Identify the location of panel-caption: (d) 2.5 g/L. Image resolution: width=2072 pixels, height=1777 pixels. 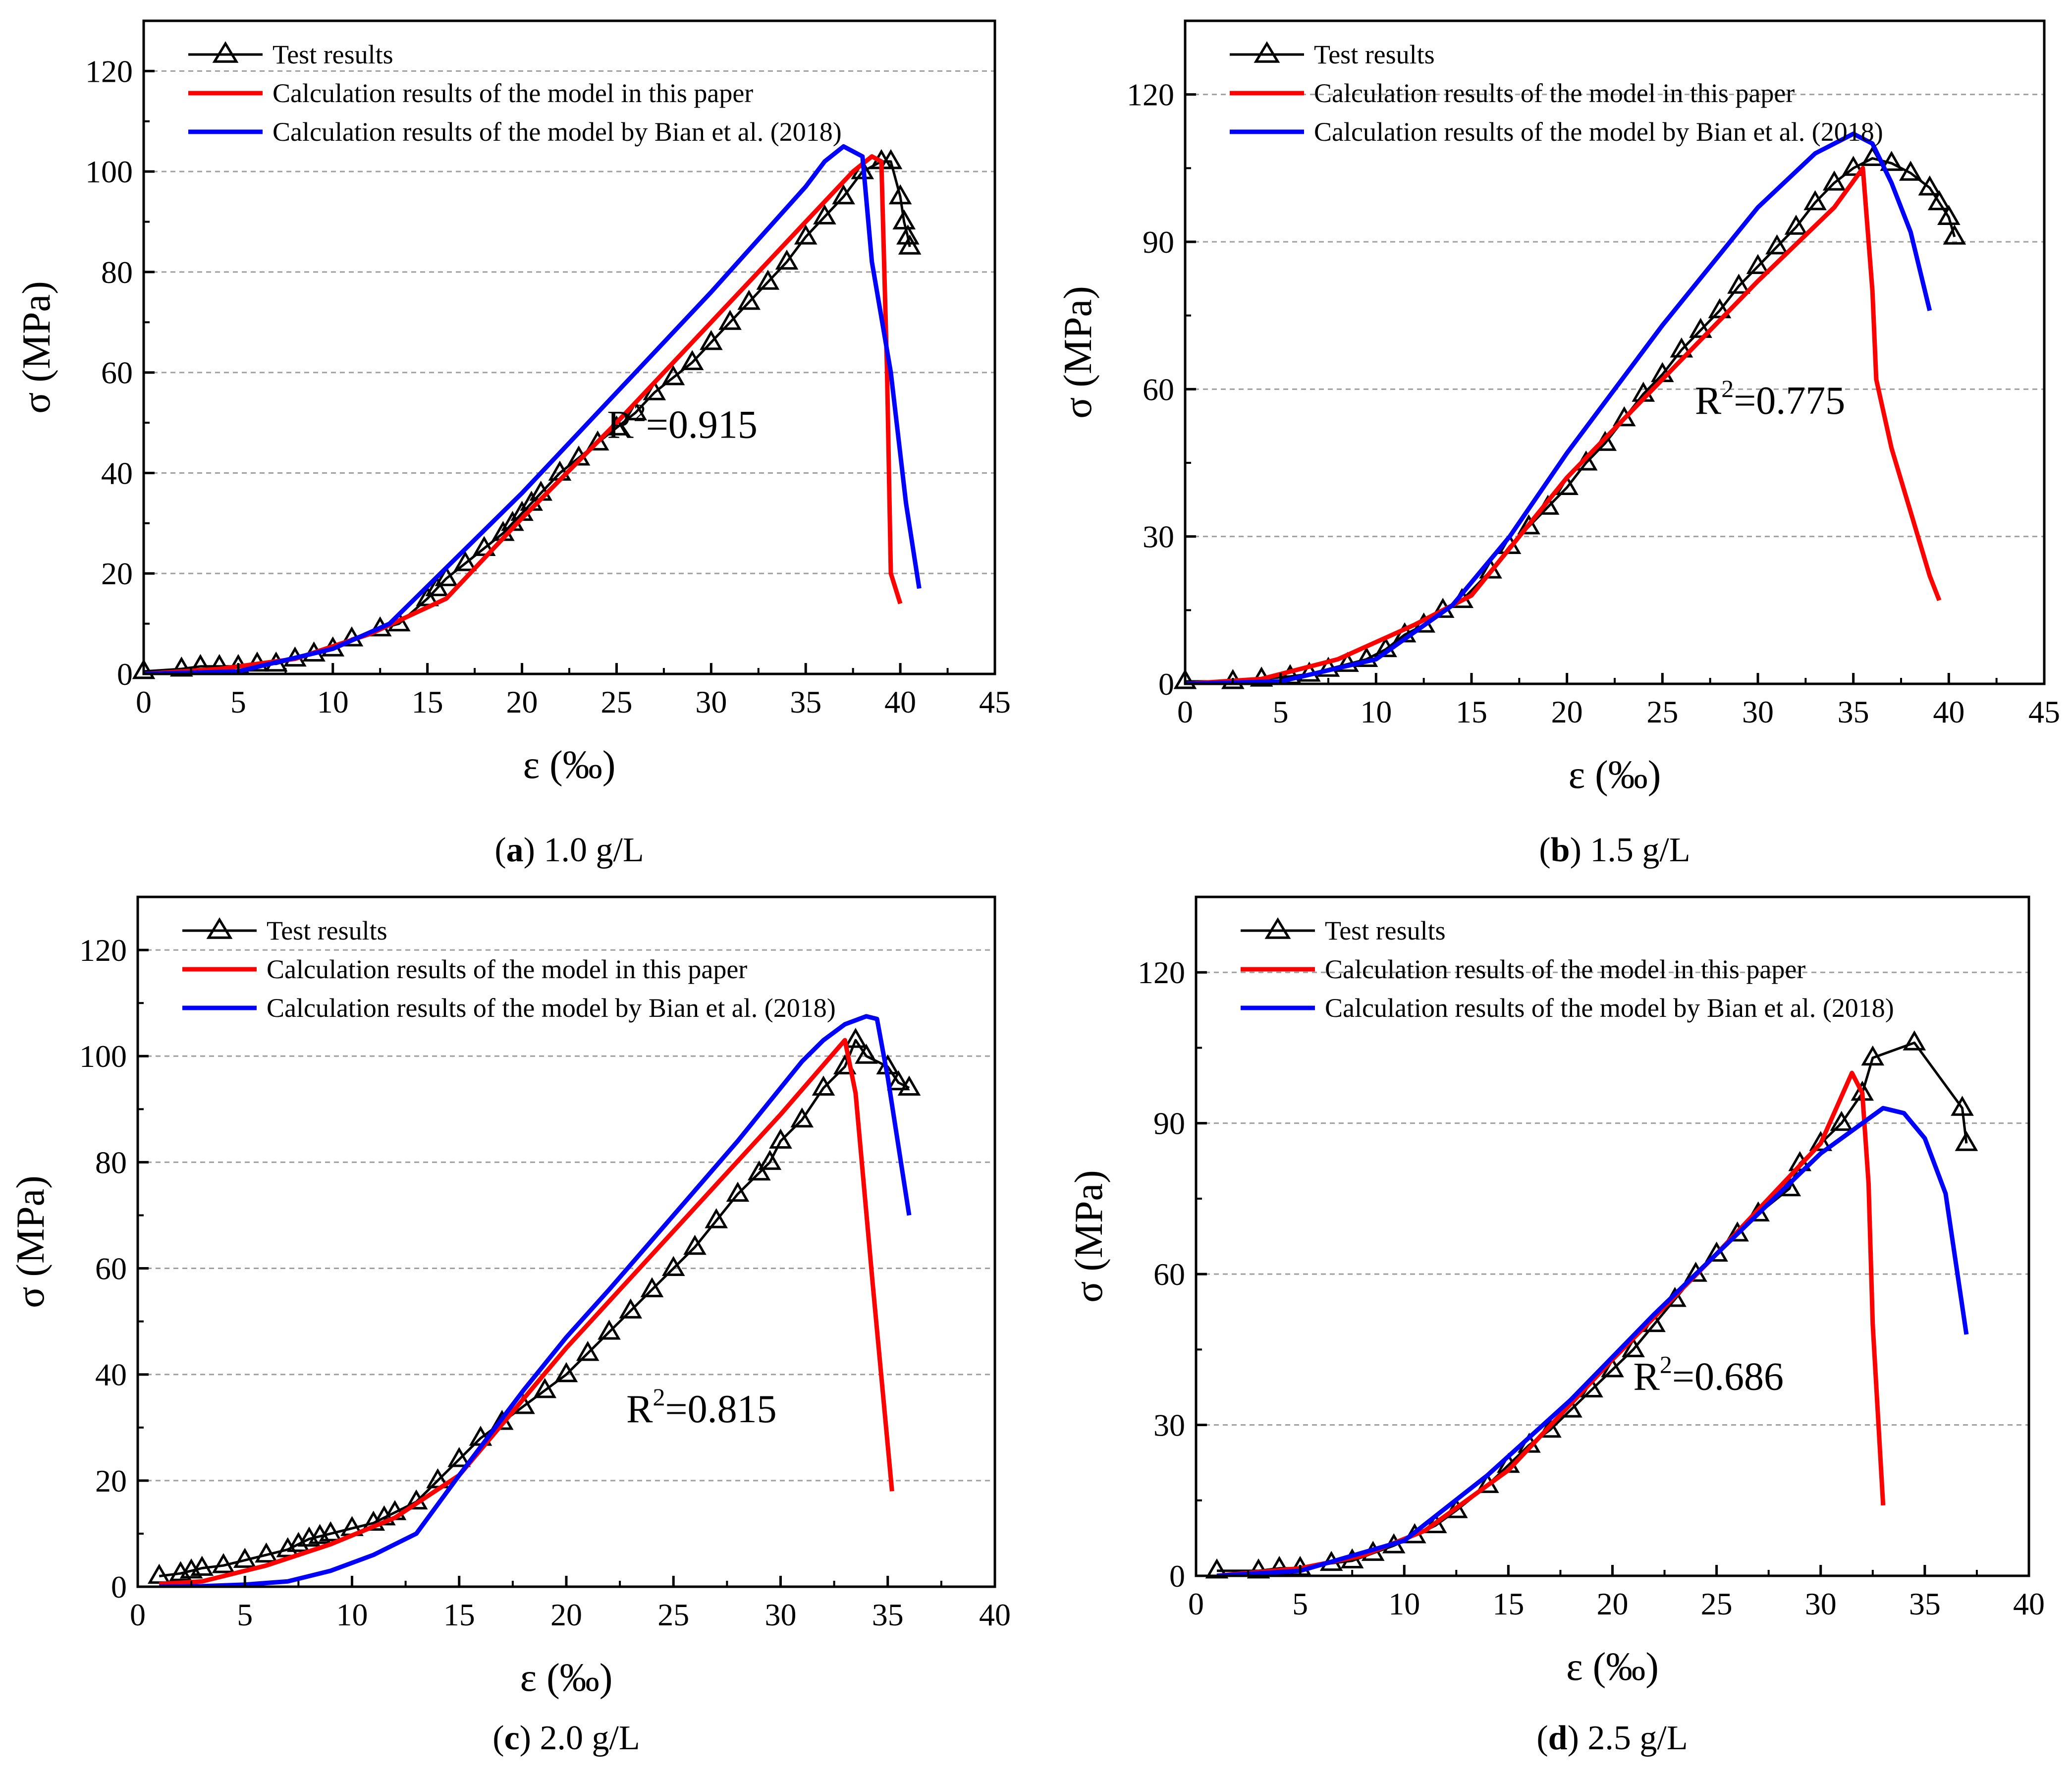
(1612, 1738).